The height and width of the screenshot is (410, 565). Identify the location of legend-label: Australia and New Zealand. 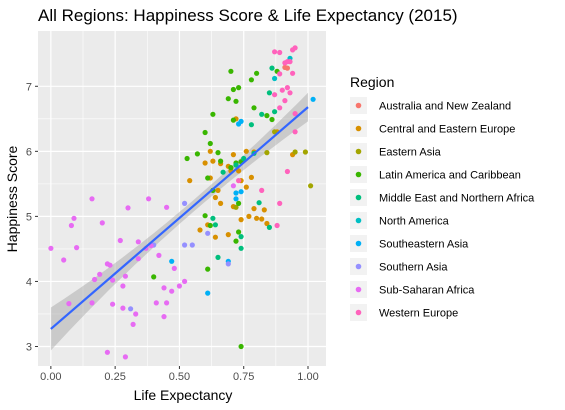
(445, 107).